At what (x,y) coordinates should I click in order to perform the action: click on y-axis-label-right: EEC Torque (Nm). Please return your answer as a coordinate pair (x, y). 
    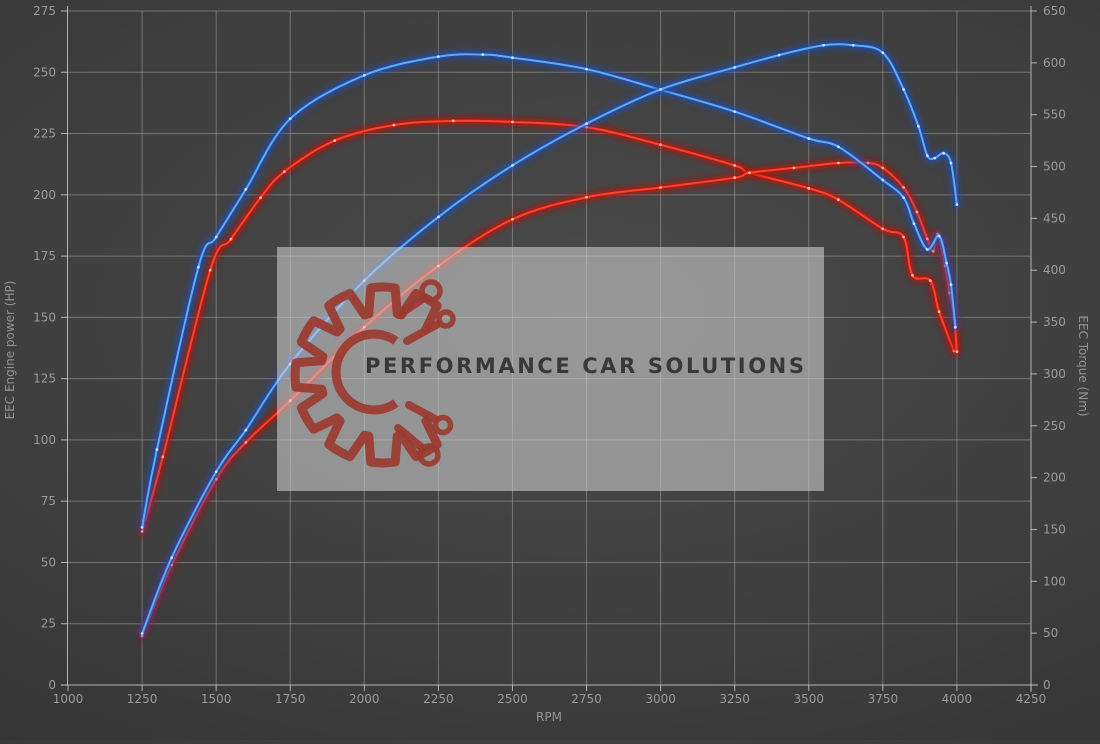
    Looking at the image, I should click on (1083, 365).